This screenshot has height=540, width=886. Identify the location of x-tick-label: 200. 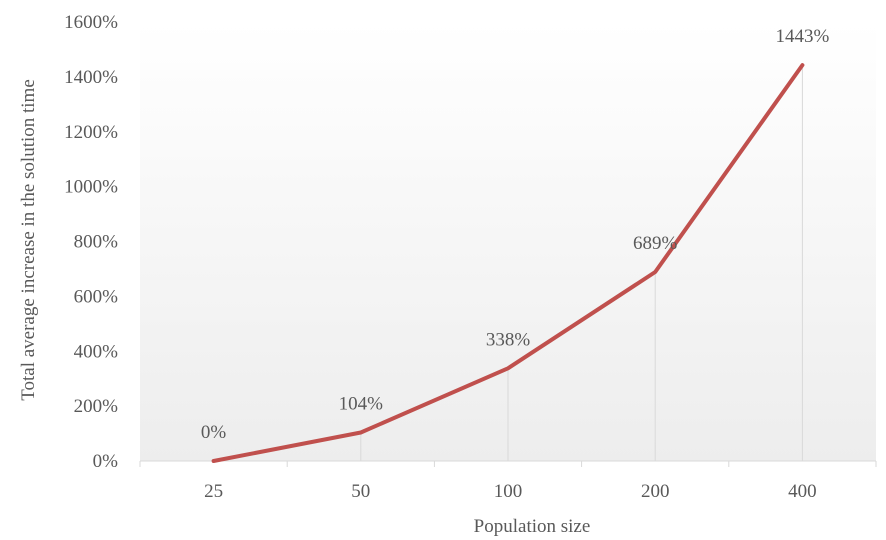
(655, 491).